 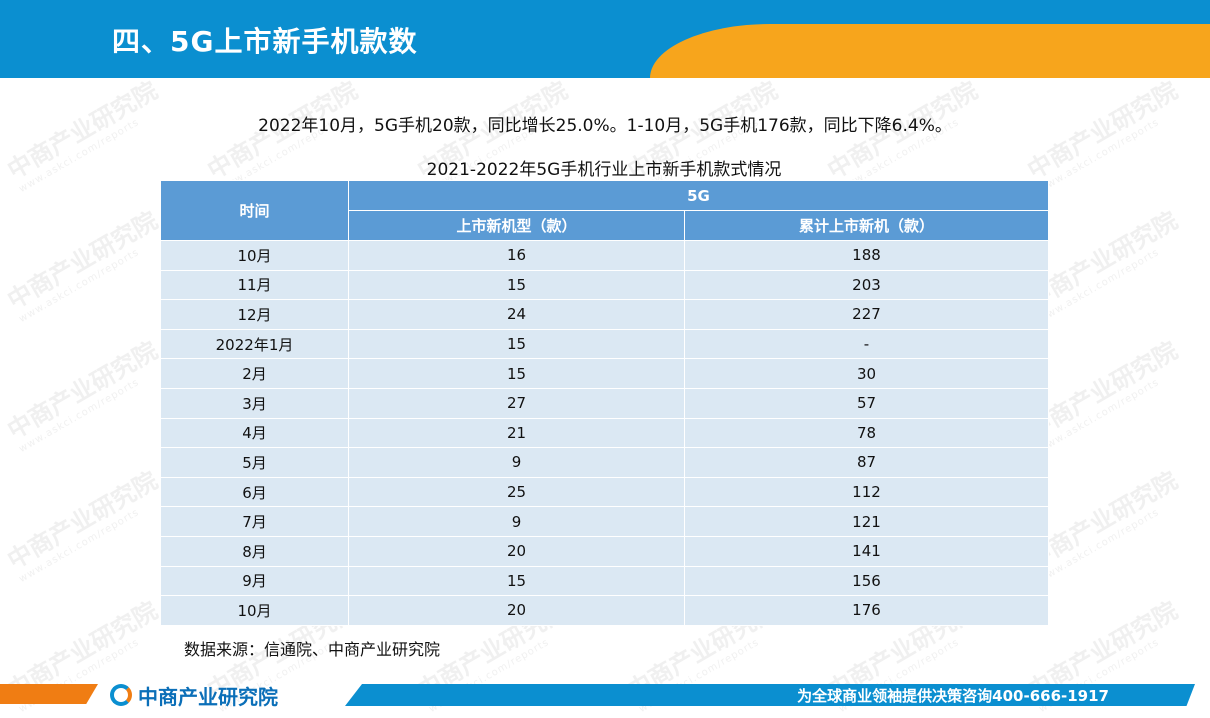 What do you see at coordinates (604, 170) in the screenshot?
I see `table-caption: 2021-2022年5G手机行业上市新手机款式情况` at bounding box center [604, 170].